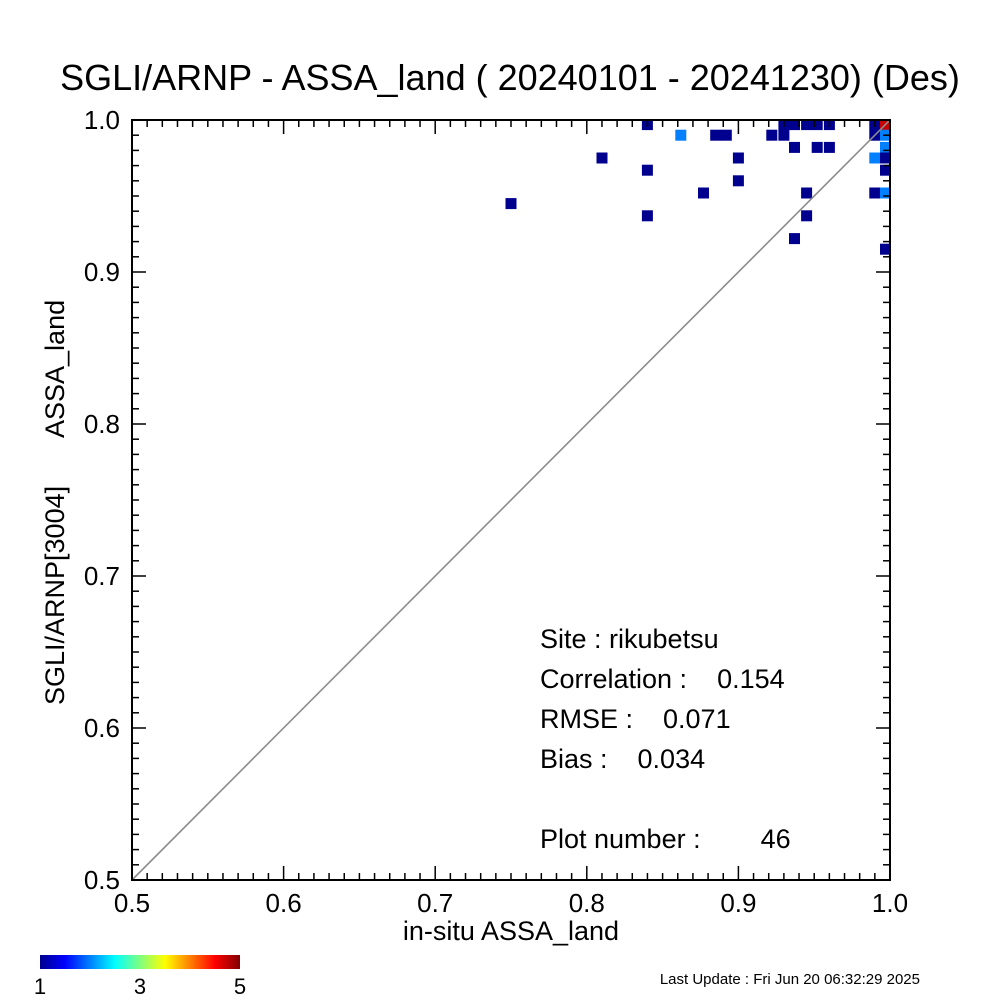 This screenshot has width=1000, height=1000. I want to click on y-tick-label: 0.9, so click(102, 272).